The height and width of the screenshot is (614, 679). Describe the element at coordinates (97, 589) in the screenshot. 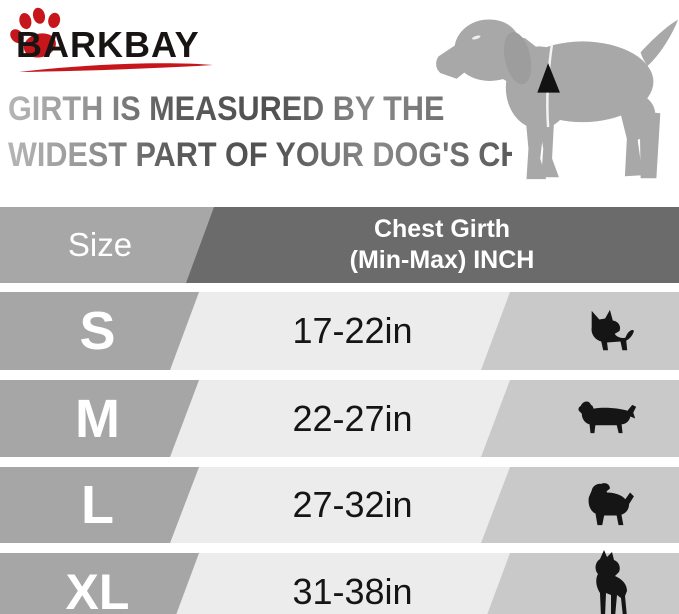

I see `size-label-xl: XL` at that location.